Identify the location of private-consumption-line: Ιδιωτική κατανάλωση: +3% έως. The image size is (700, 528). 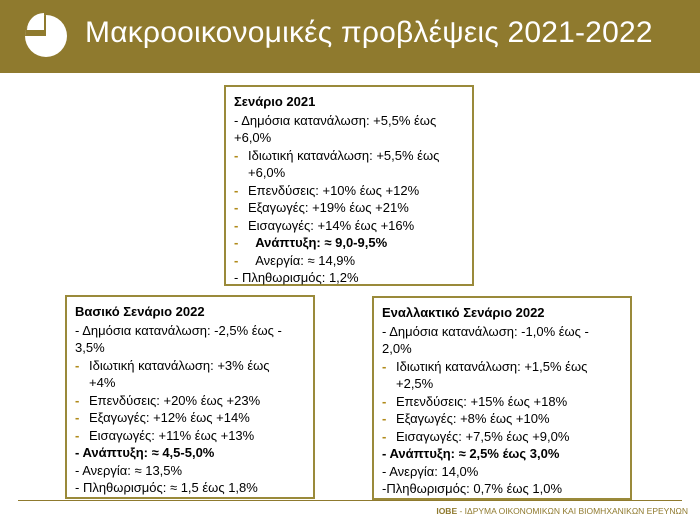
(179, 365).